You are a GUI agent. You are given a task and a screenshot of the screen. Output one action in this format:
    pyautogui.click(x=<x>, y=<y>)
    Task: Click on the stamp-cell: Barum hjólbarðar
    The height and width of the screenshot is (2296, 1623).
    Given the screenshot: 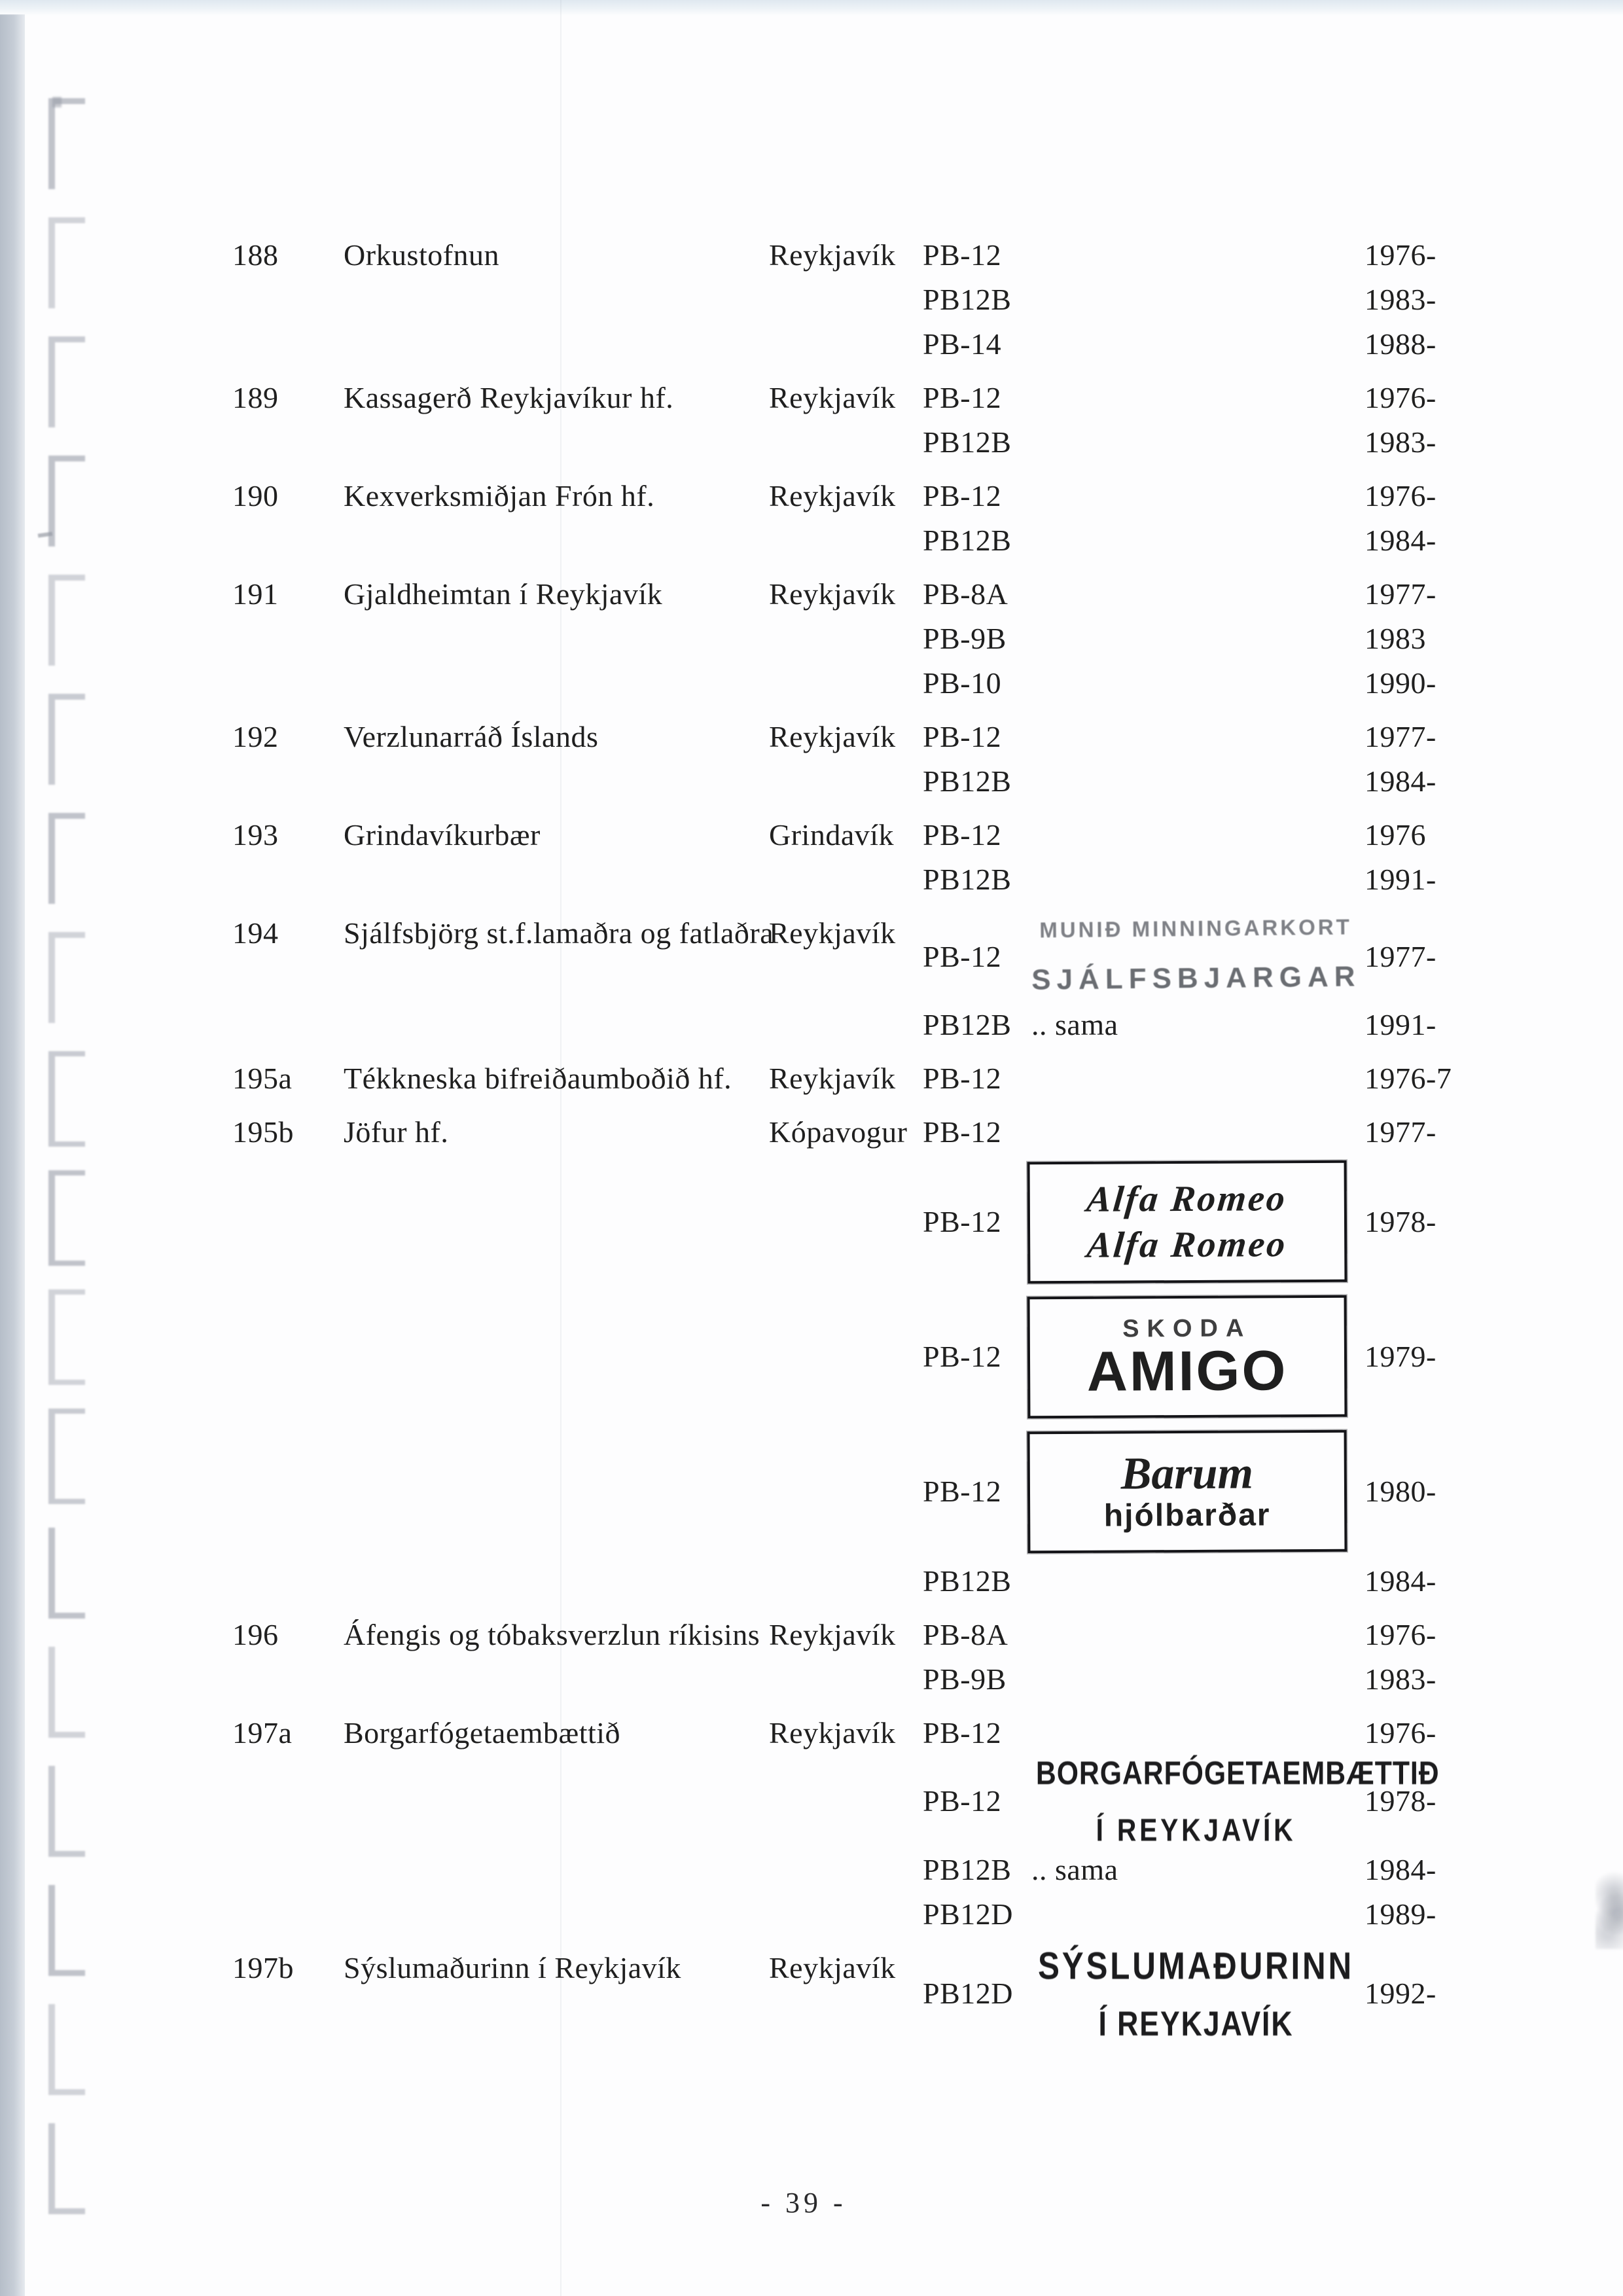 What is the action you would take?
    pyautogui.click(x=1195, y=1491)
    